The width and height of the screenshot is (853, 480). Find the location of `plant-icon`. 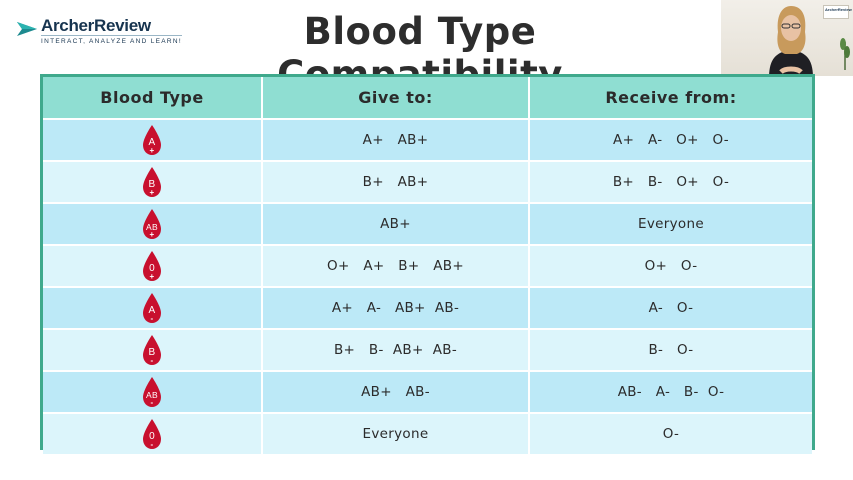

plant-icon is located at coordinates (845, 54).